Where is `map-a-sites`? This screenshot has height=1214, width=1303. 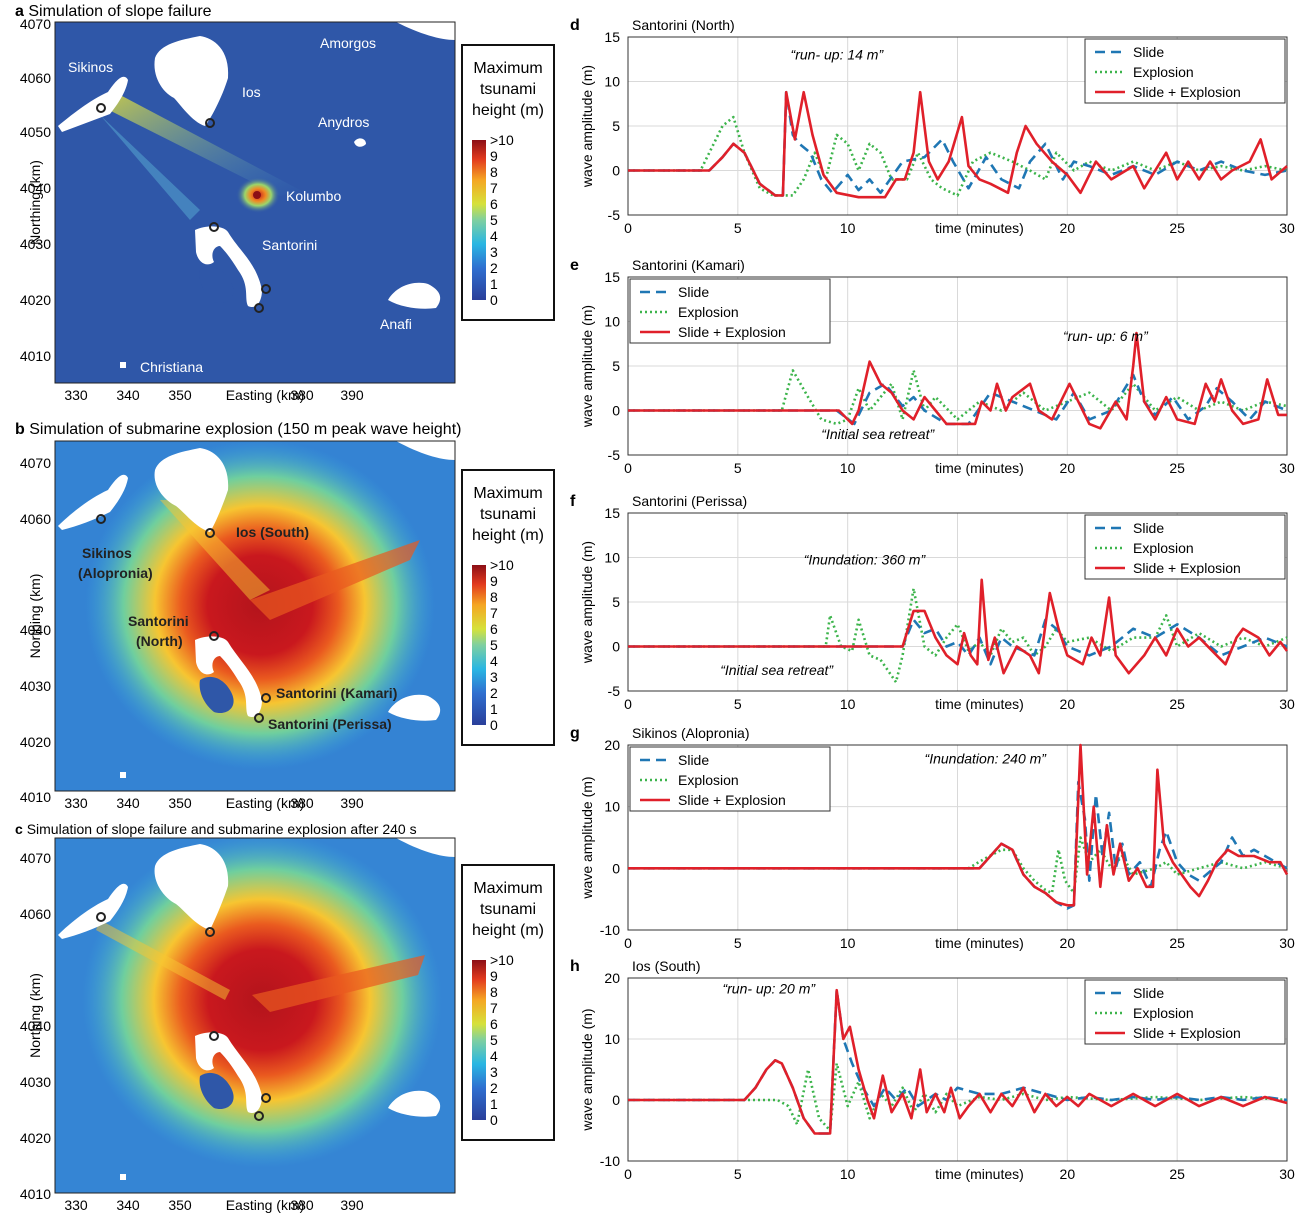
map-a-sites is located at coordinates (183, 208).